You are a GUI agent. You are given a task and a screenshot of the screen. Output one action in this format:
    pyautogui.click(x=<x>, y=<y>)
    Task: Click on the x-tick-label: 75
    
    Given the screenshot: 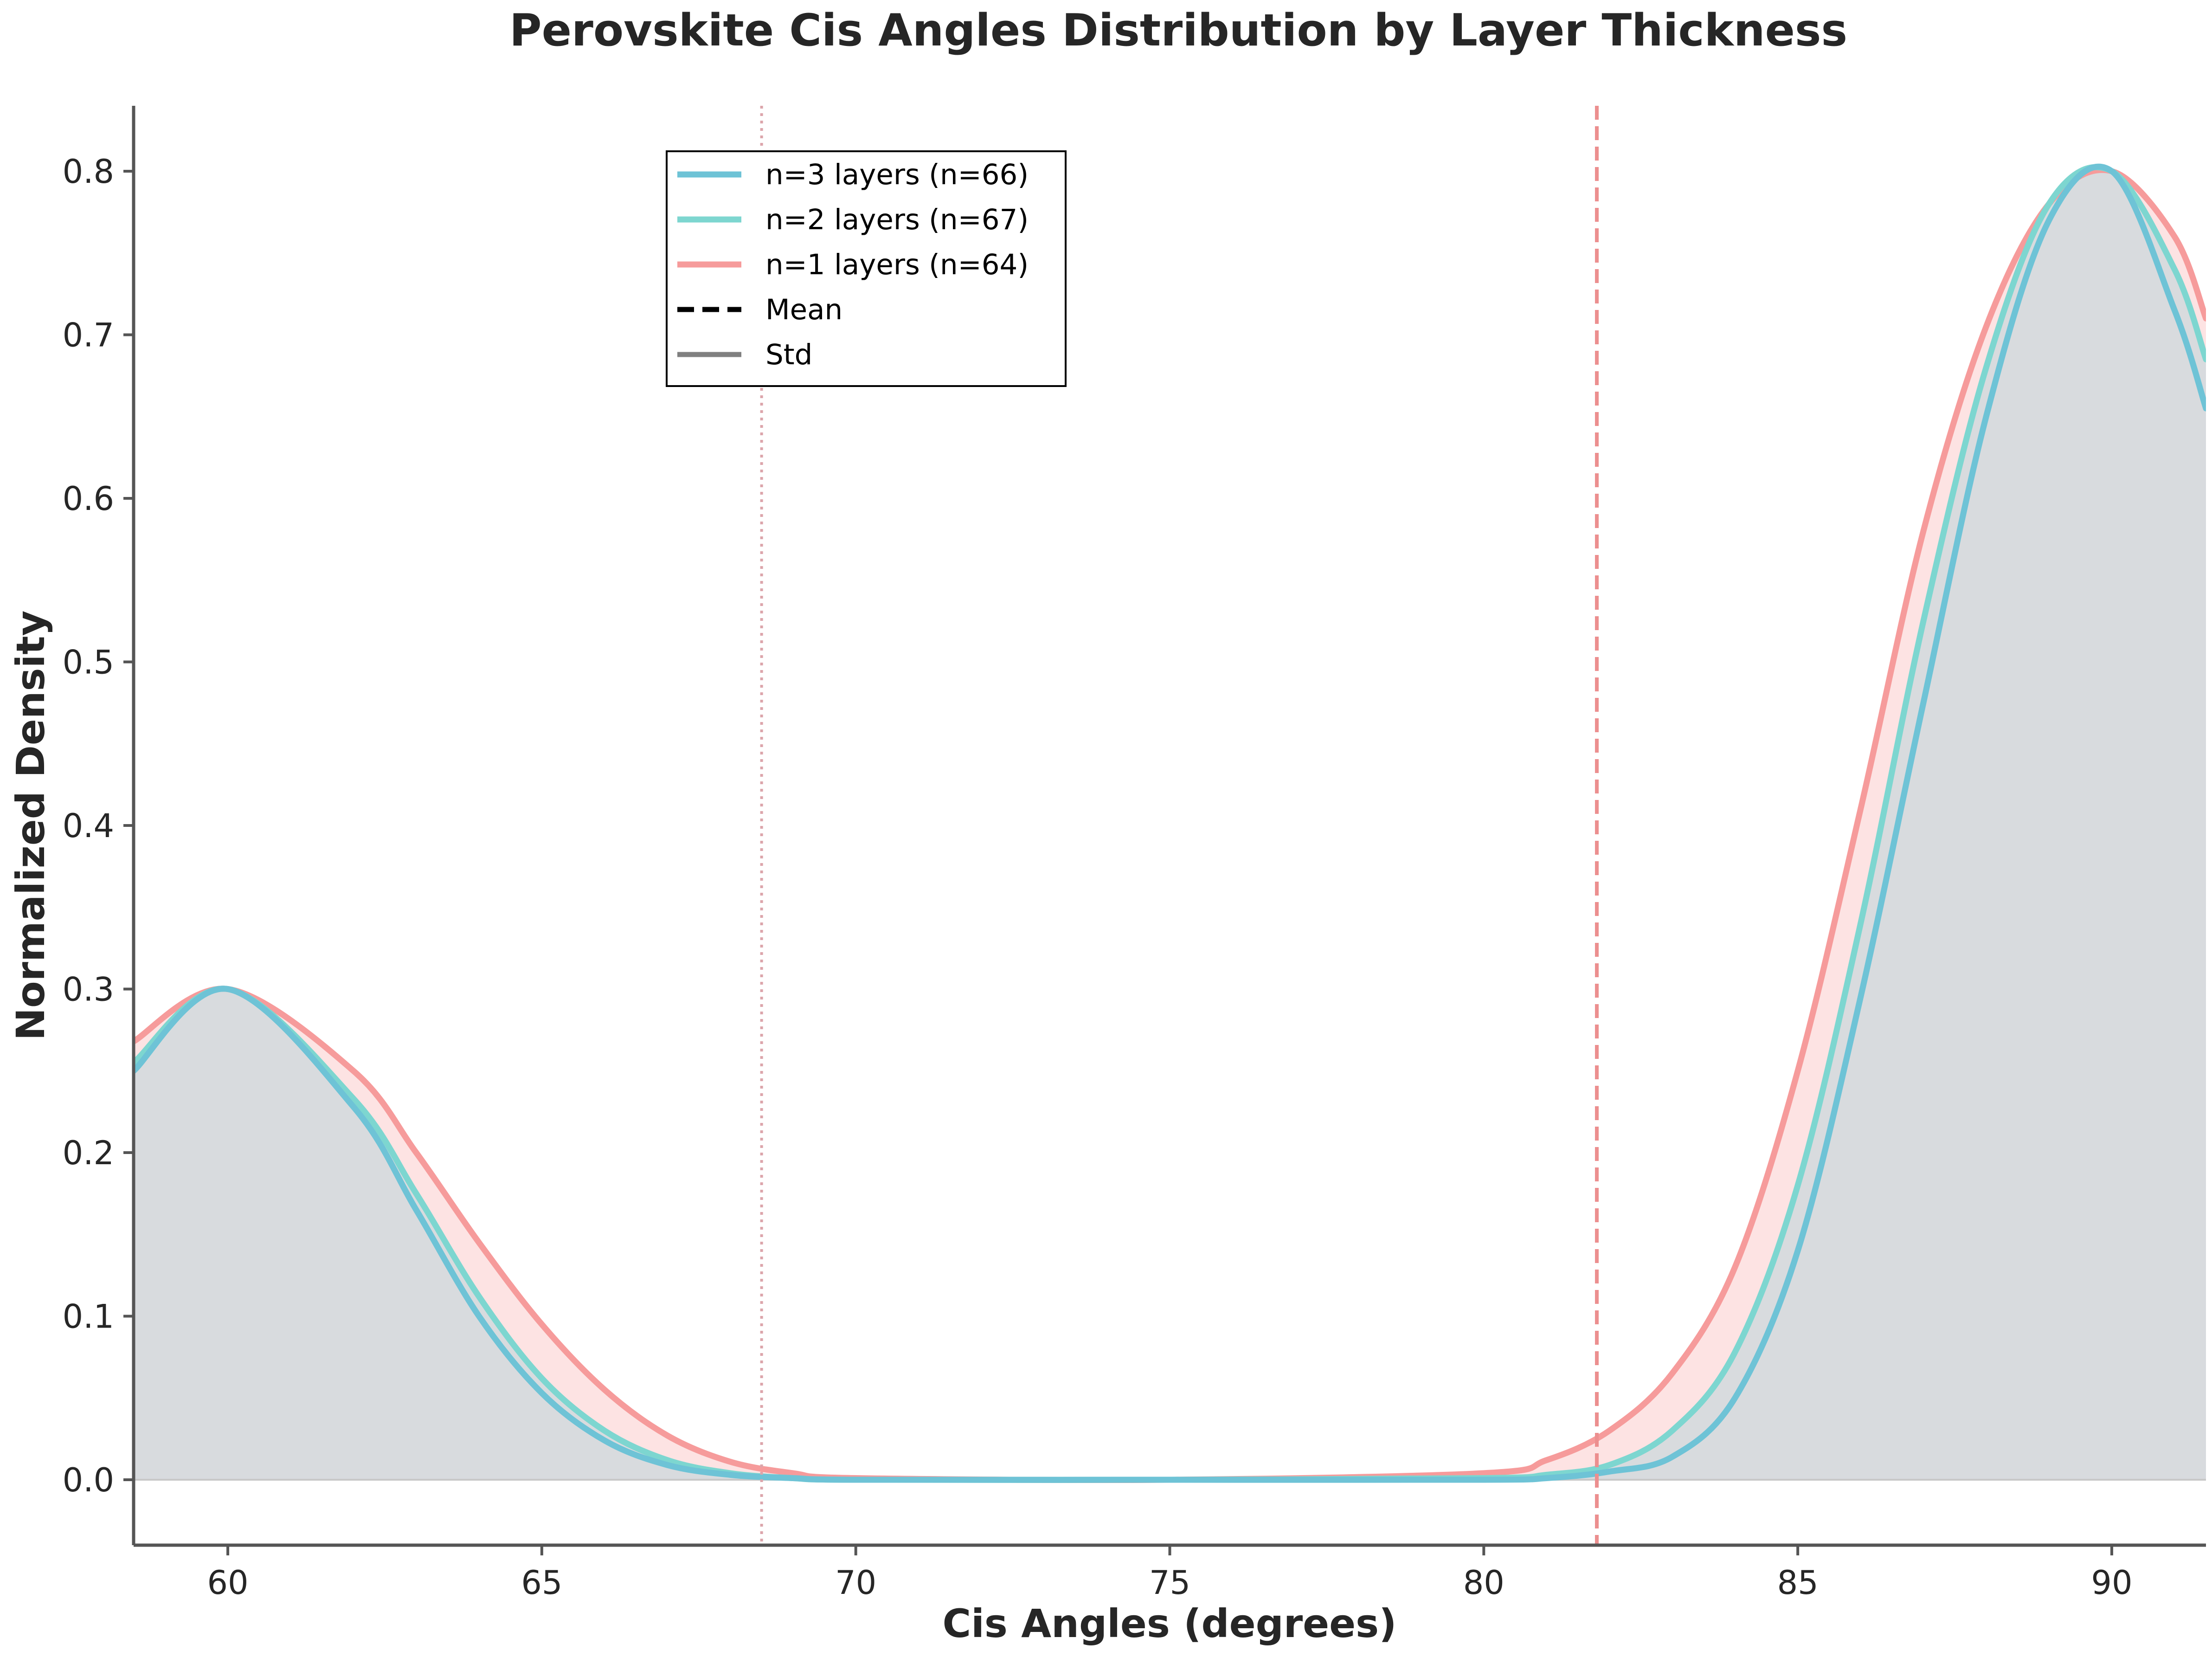 What is the action you would take?
    pyautogui.click(x=1170, y=1583)
    